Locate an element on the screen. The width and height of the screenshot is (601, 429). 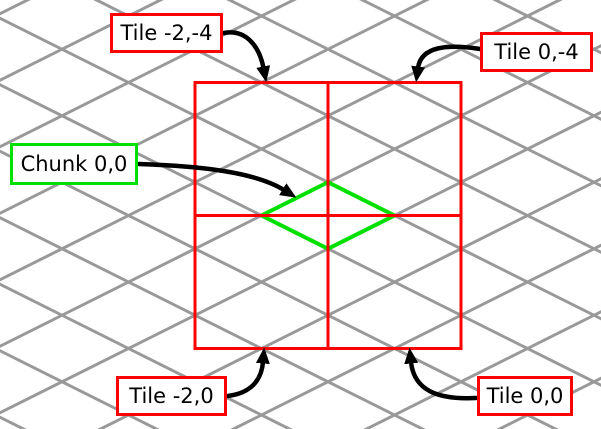
arrow-tile-sw is located at coordinates (247, 373).